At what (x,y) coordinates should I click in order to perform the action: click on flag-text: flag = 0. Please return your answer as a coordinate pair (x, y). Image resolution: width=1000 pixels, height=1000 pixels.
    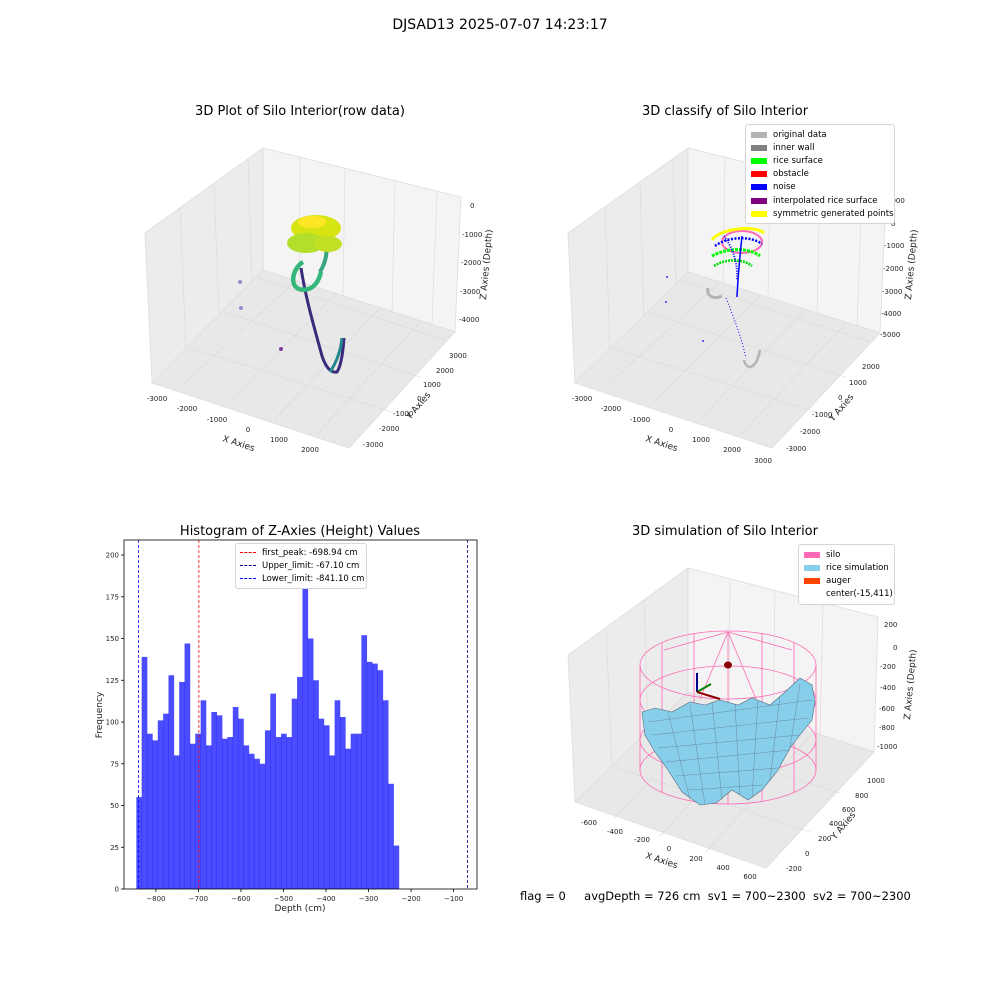
    Looking at the image, I should click on (543, 896).